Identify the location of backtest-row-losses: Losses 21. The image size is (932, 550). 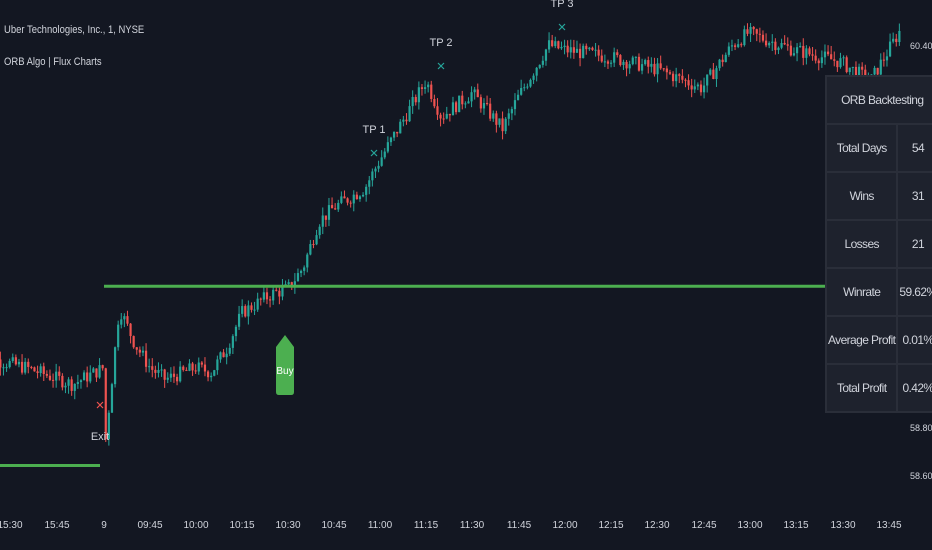
(878, 244).